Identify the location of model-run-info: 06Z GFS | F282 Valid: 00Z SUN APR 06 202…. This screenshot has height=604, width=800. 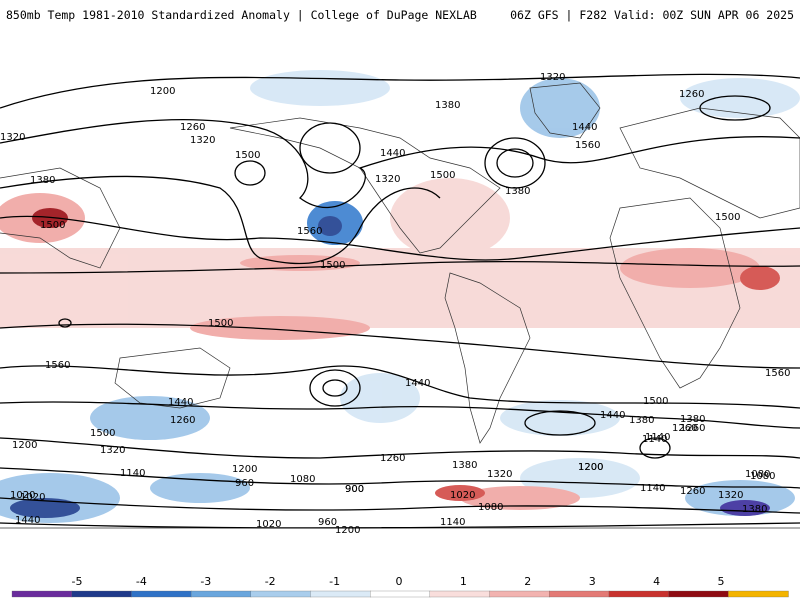
(652, 15).